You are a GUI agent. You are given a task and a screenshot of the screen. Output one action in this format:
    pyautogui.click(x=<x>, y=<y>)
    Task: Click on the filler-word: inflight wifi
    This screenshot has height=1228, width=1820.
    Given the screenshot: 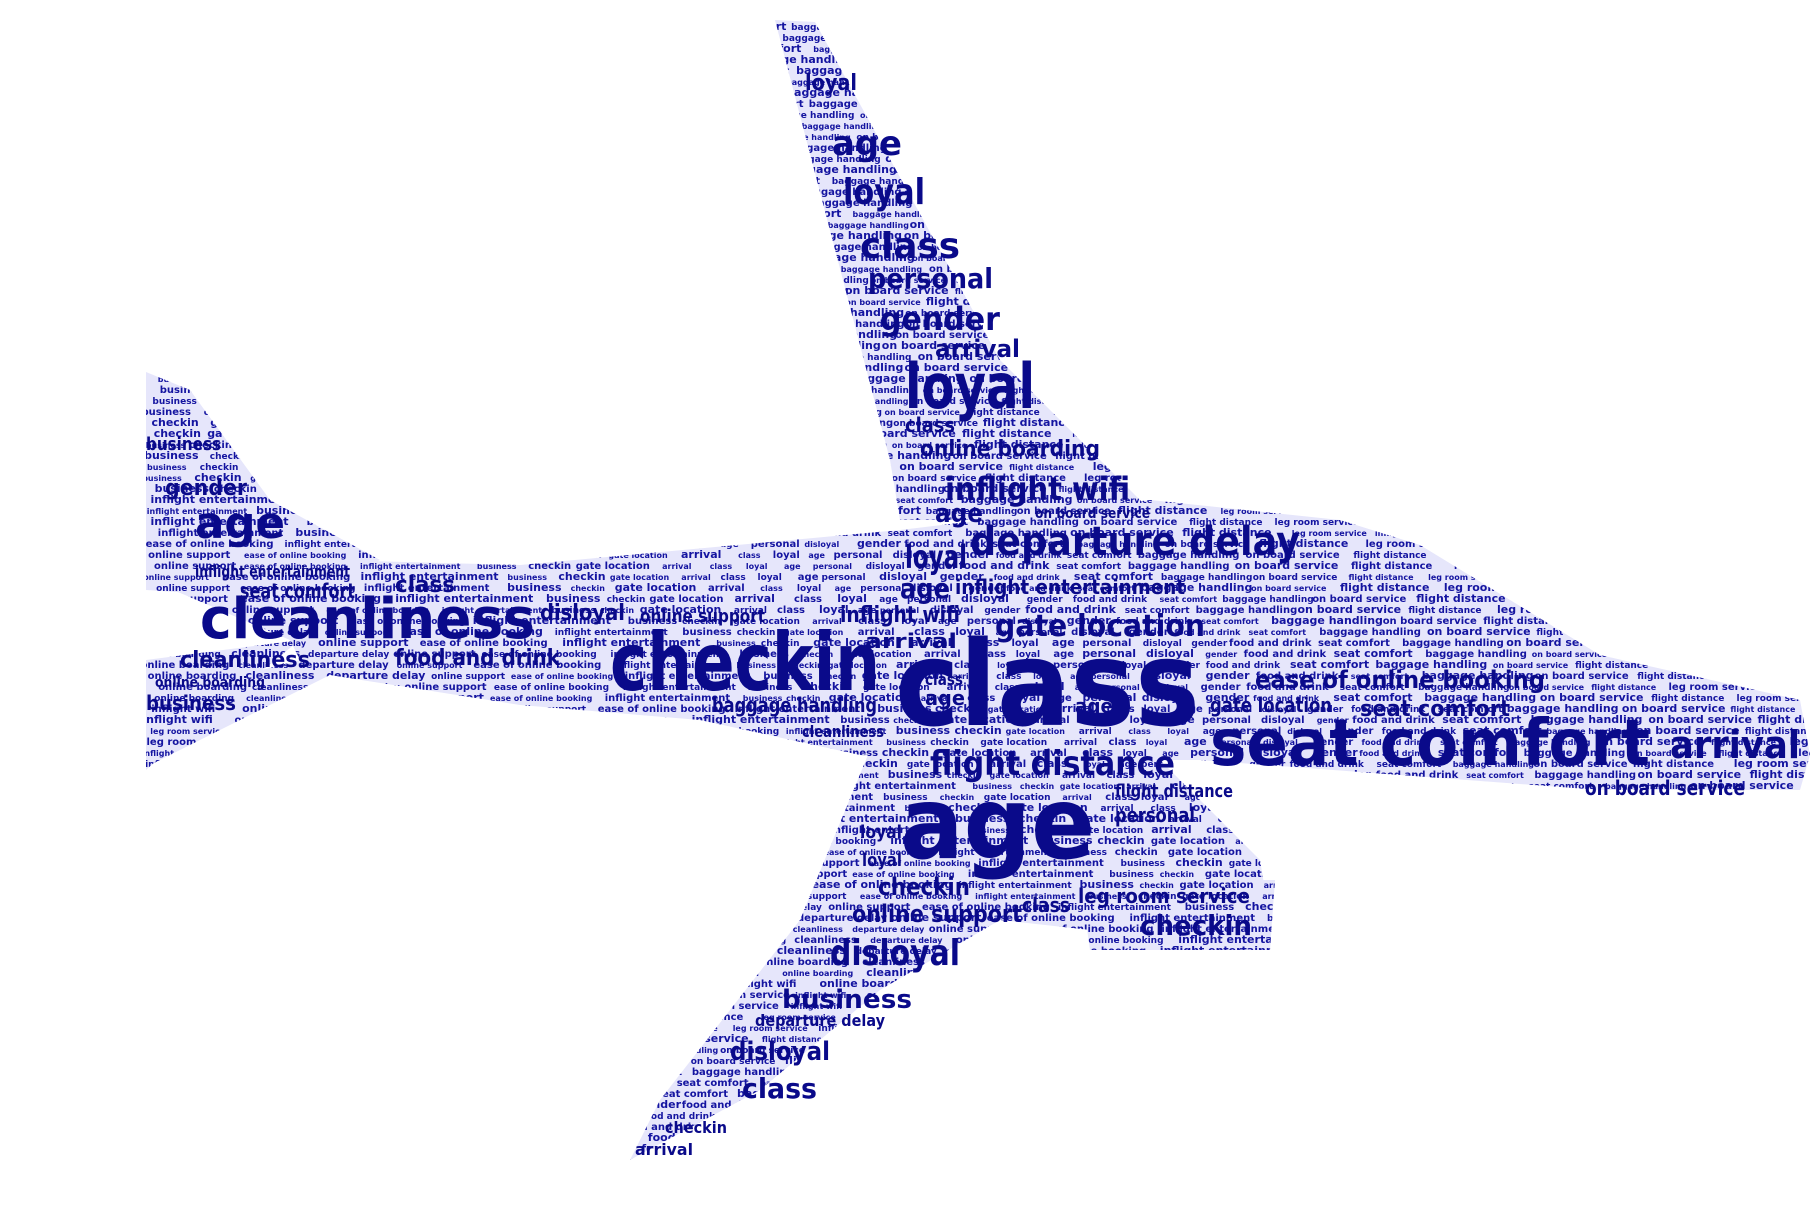 What is the action you would take?
    pyautogui.click(x=1814, y=654)
    